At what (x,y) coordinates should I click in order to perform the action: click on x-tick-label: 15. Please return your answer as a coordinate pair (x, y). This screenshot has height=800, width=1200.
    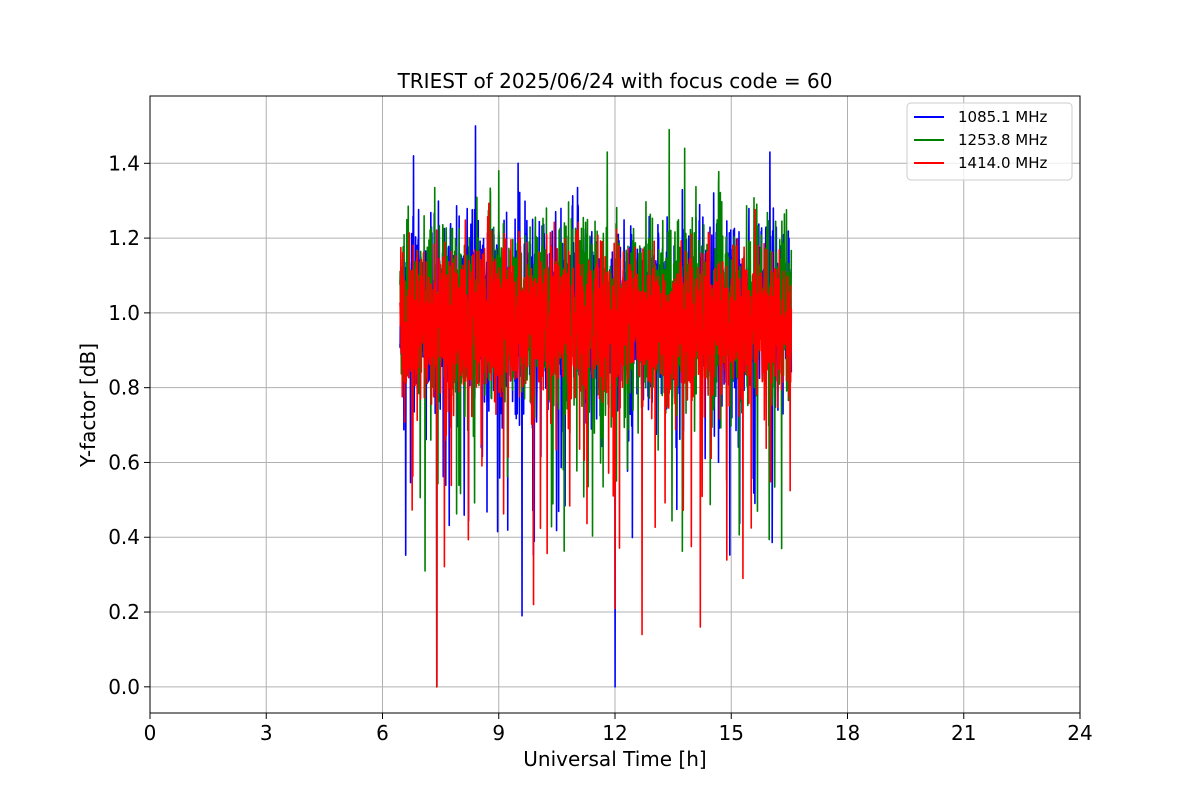
    Looking at the image, I should click on (731, 733).